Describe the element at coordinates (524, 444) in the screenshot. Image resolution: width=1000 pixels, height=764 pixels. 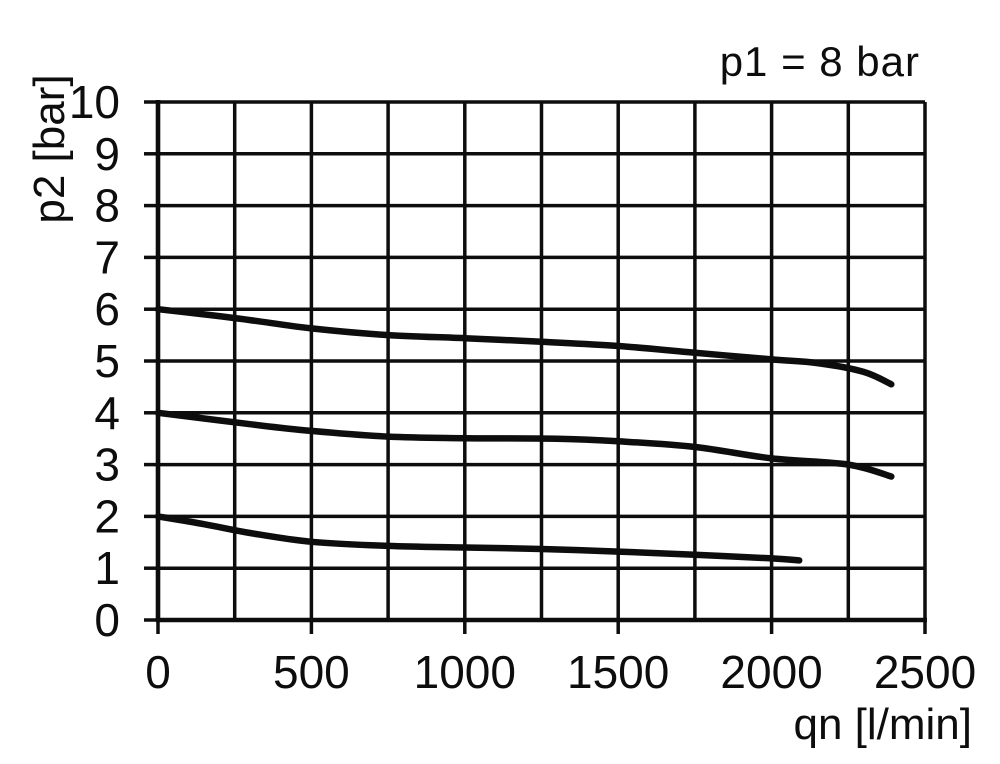
I see `curve-start-4-bar` at that location.